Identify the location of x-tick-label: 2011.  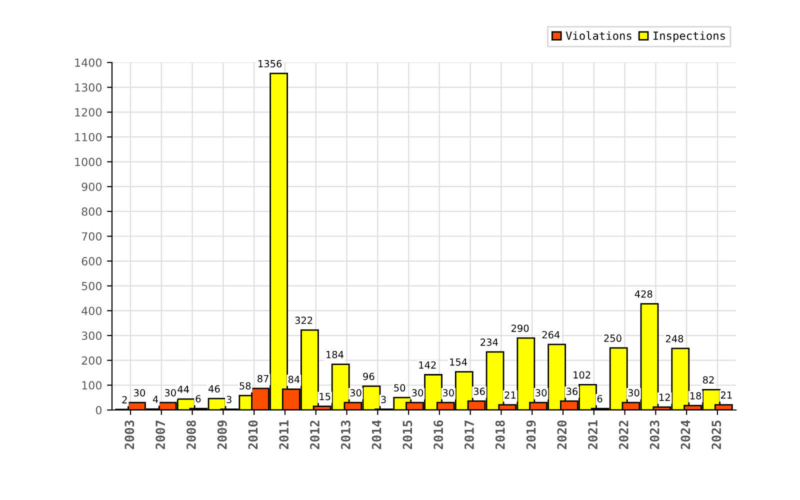
(284, 435).